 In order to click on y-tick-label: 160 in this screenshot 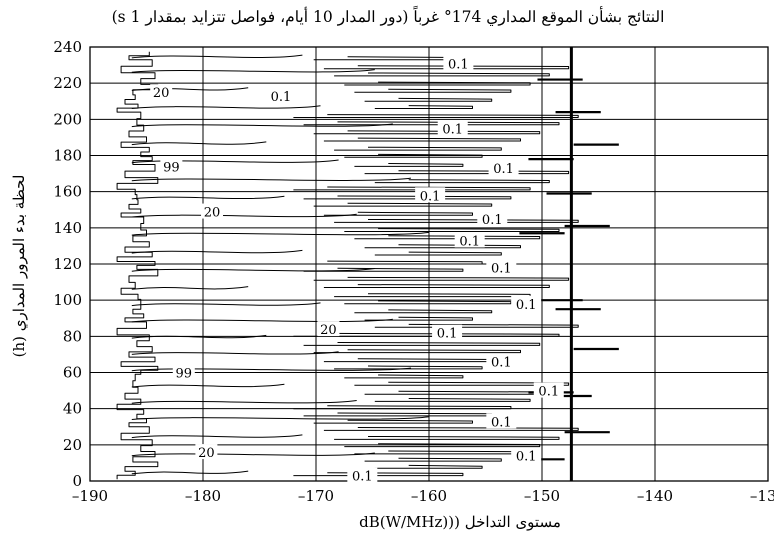, I will do `click(67, 192)`.